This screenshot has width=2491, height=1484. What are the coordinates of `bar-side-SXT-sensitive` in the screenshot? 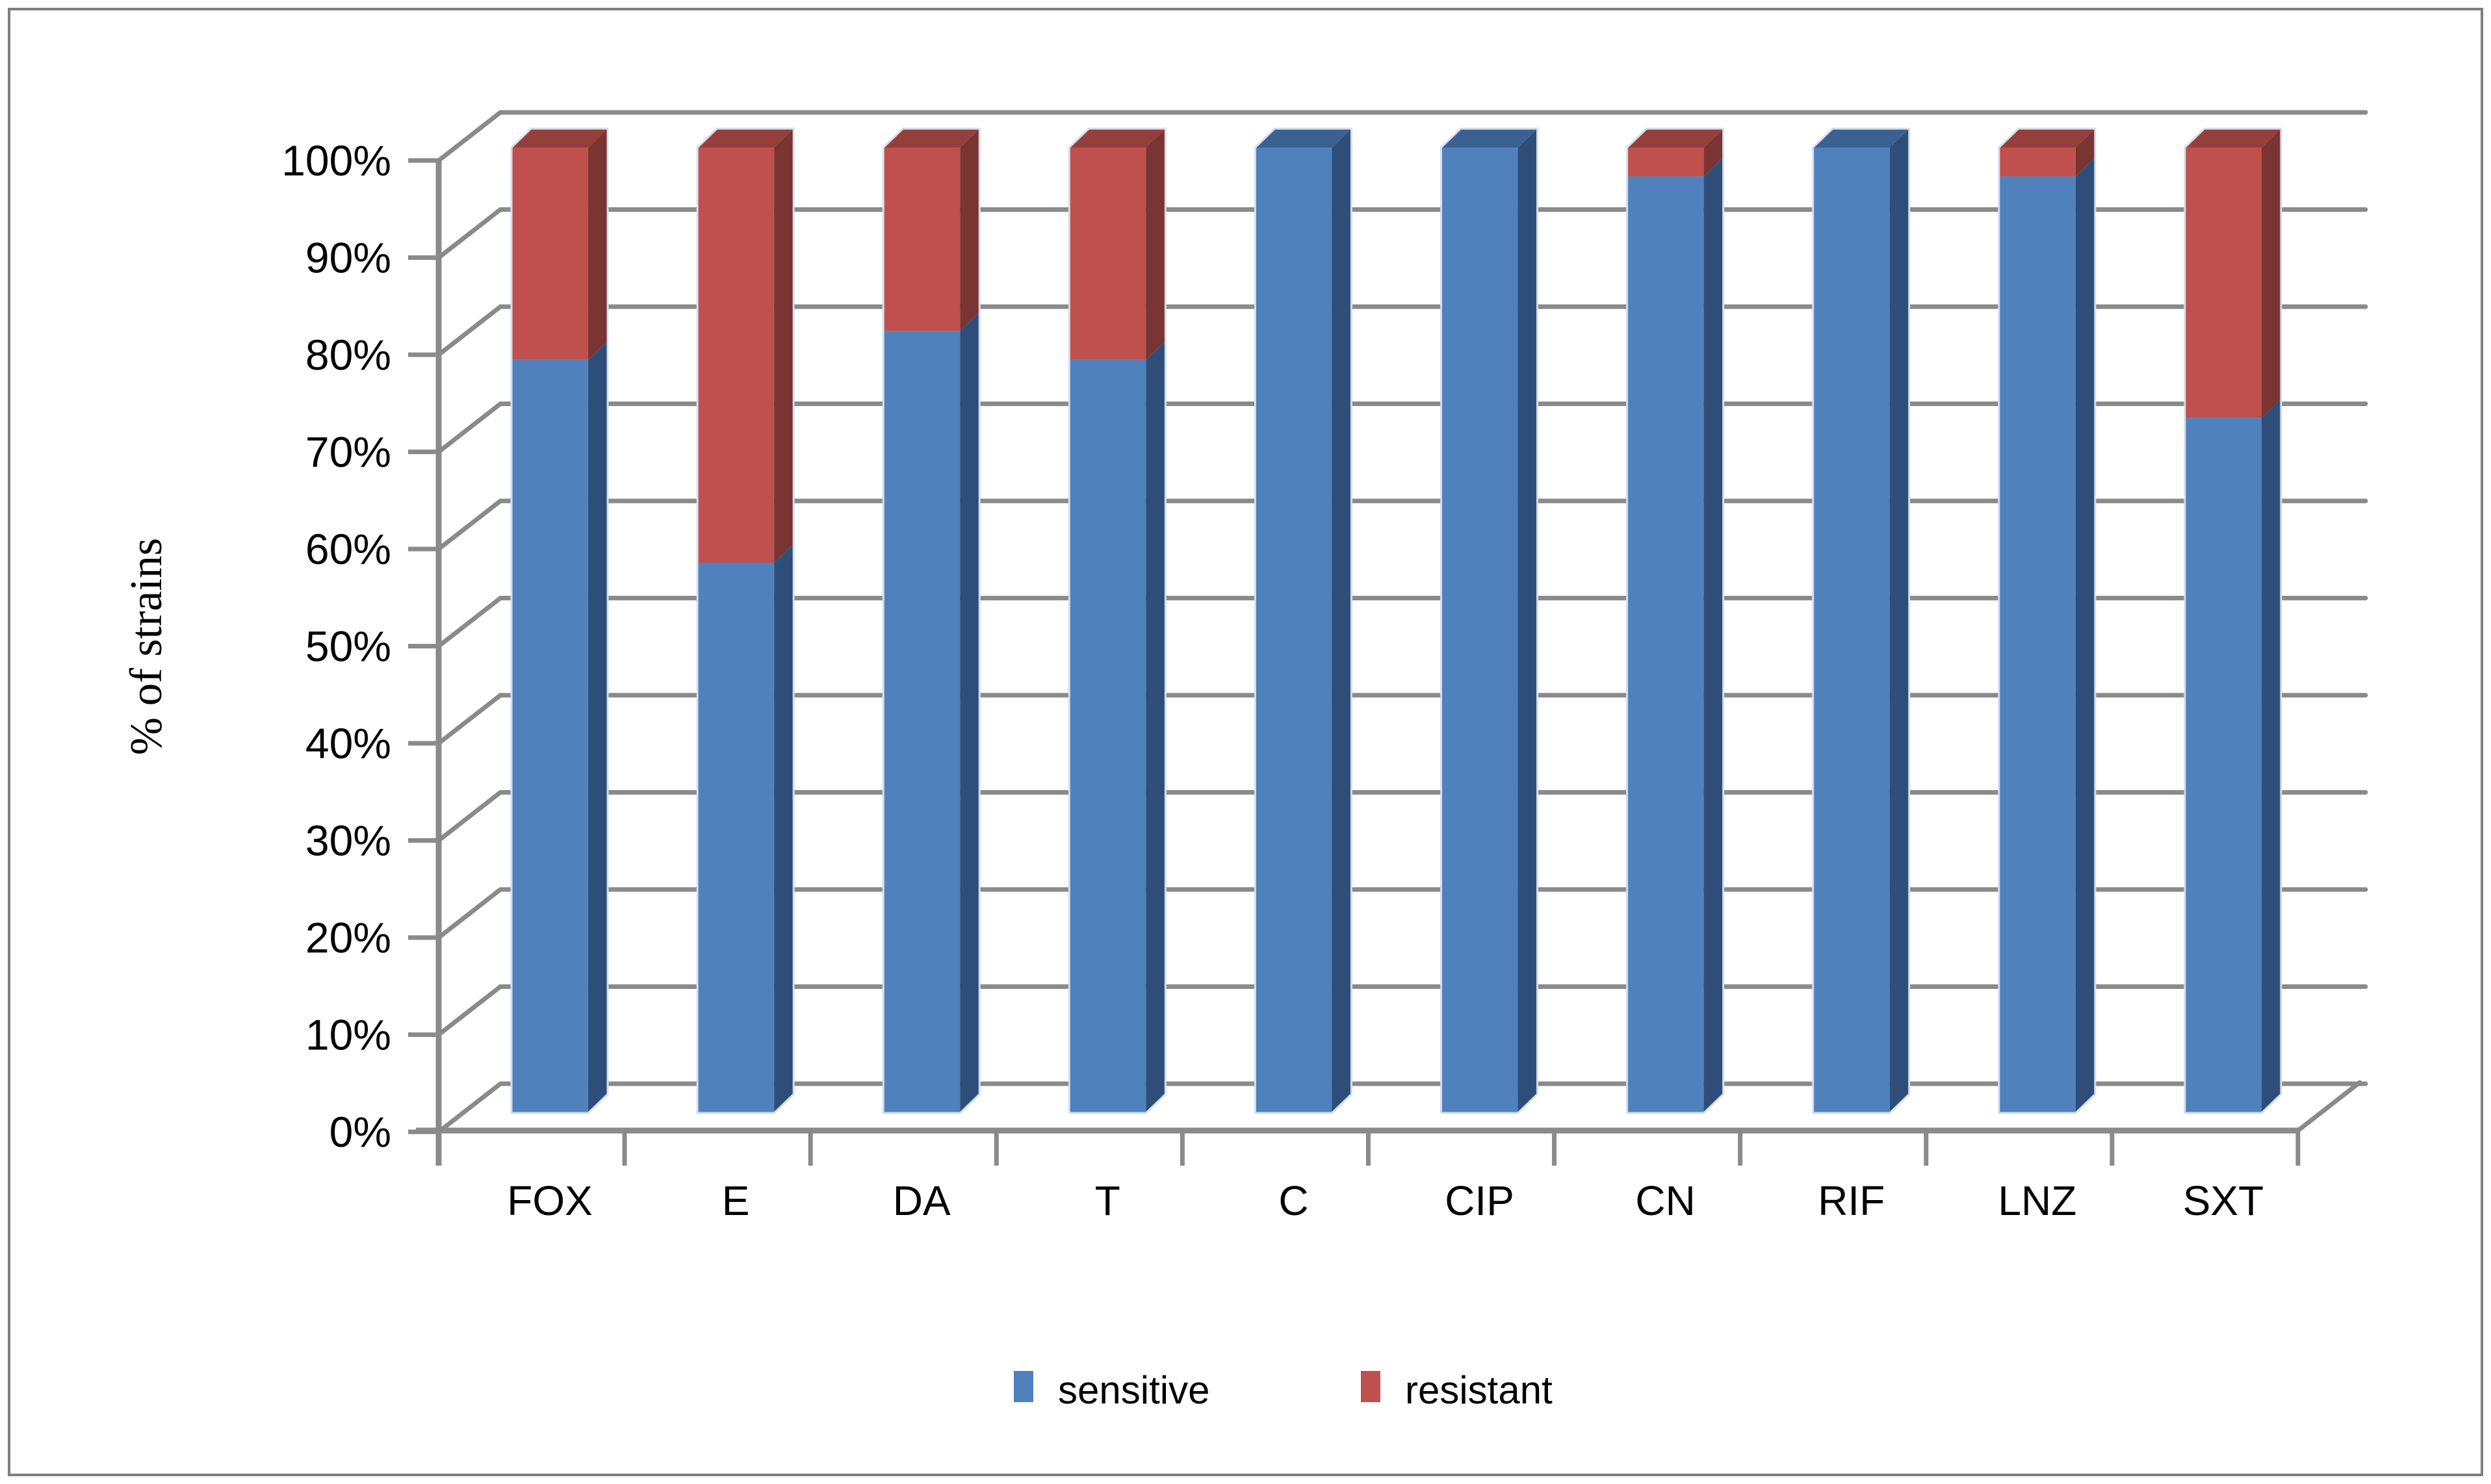 It's located at (2271, 756).